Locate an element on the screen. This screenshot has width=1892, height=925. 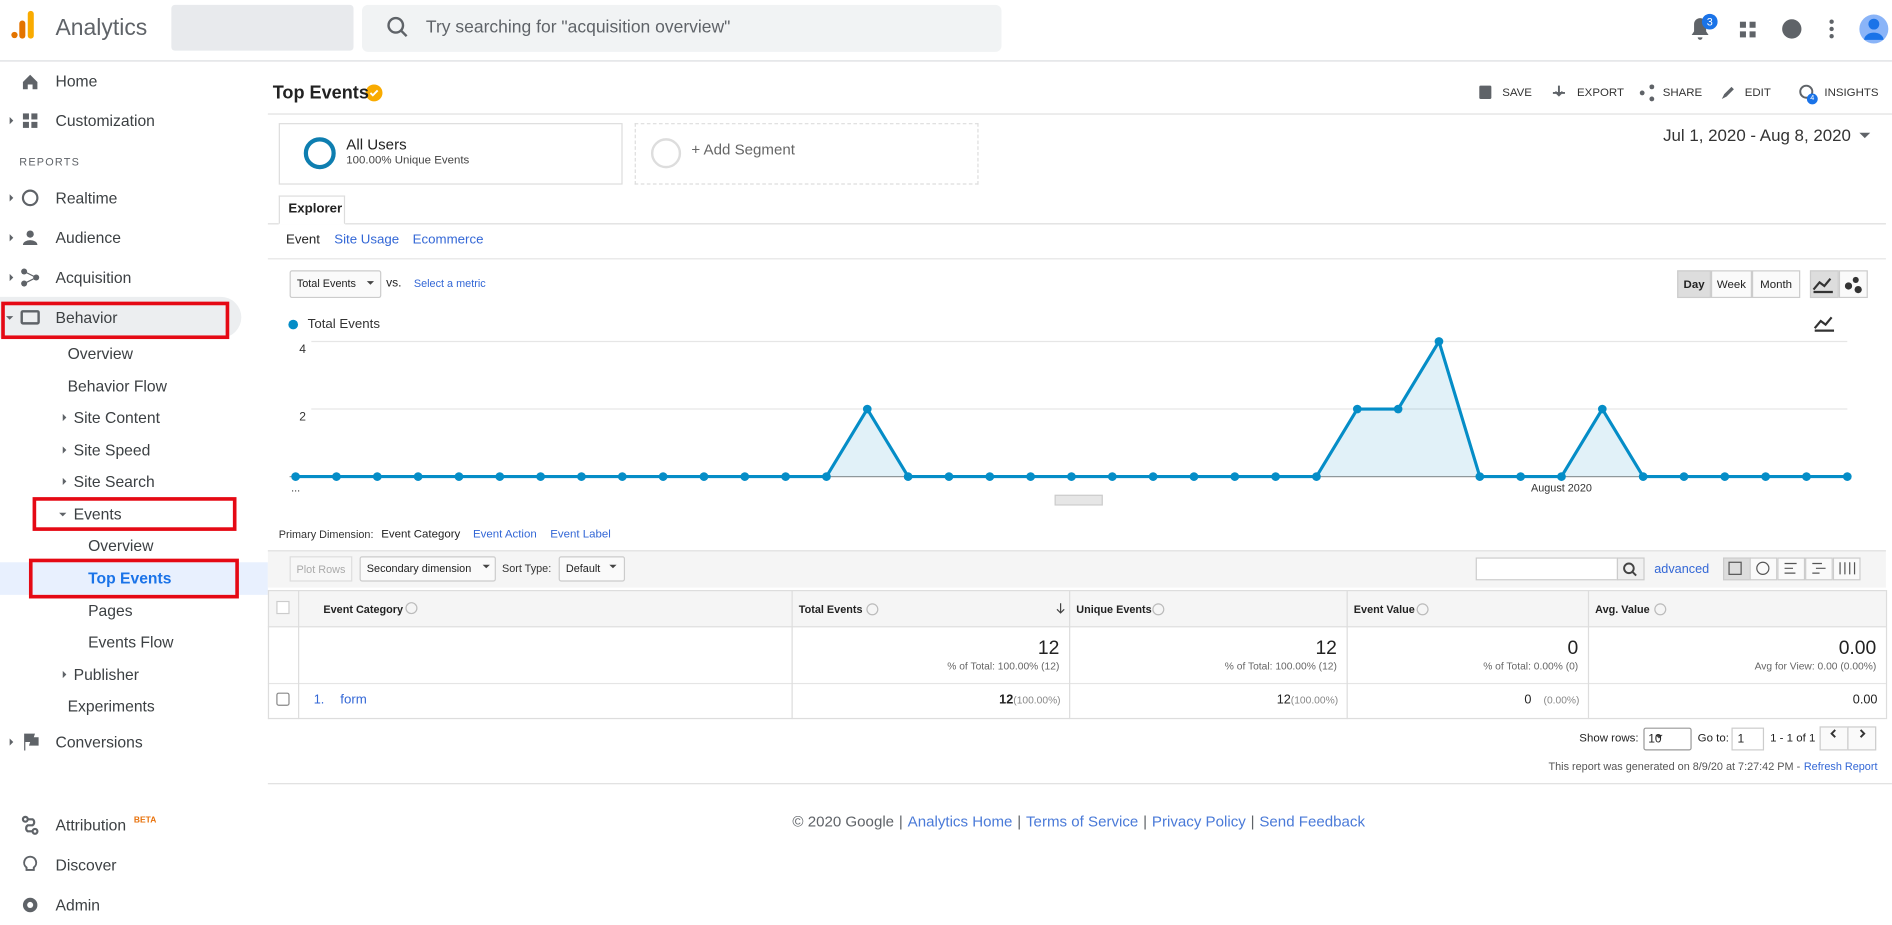
table-body is located at coordinates (1077, 673).